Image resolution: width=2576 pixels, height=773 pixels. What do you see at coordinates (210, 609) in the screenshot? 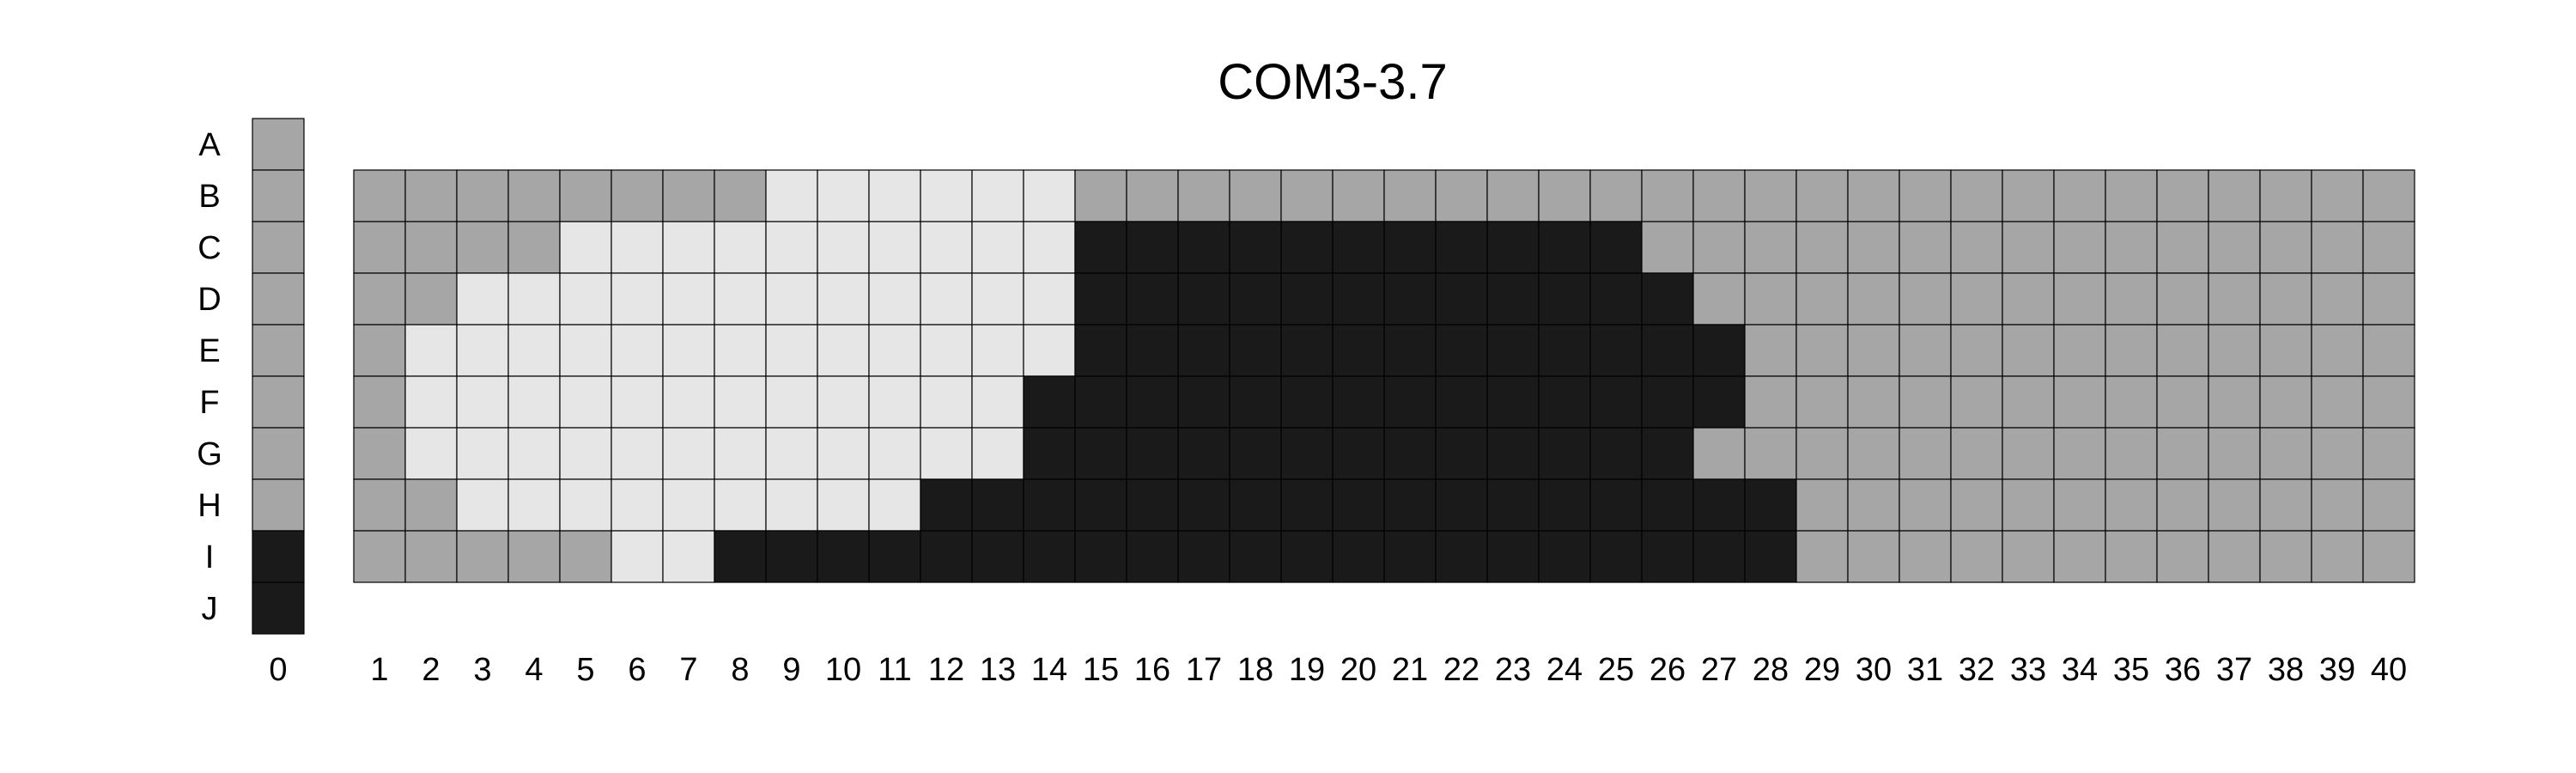
I see `row-label-J: J` at bounding box center [210, 609].